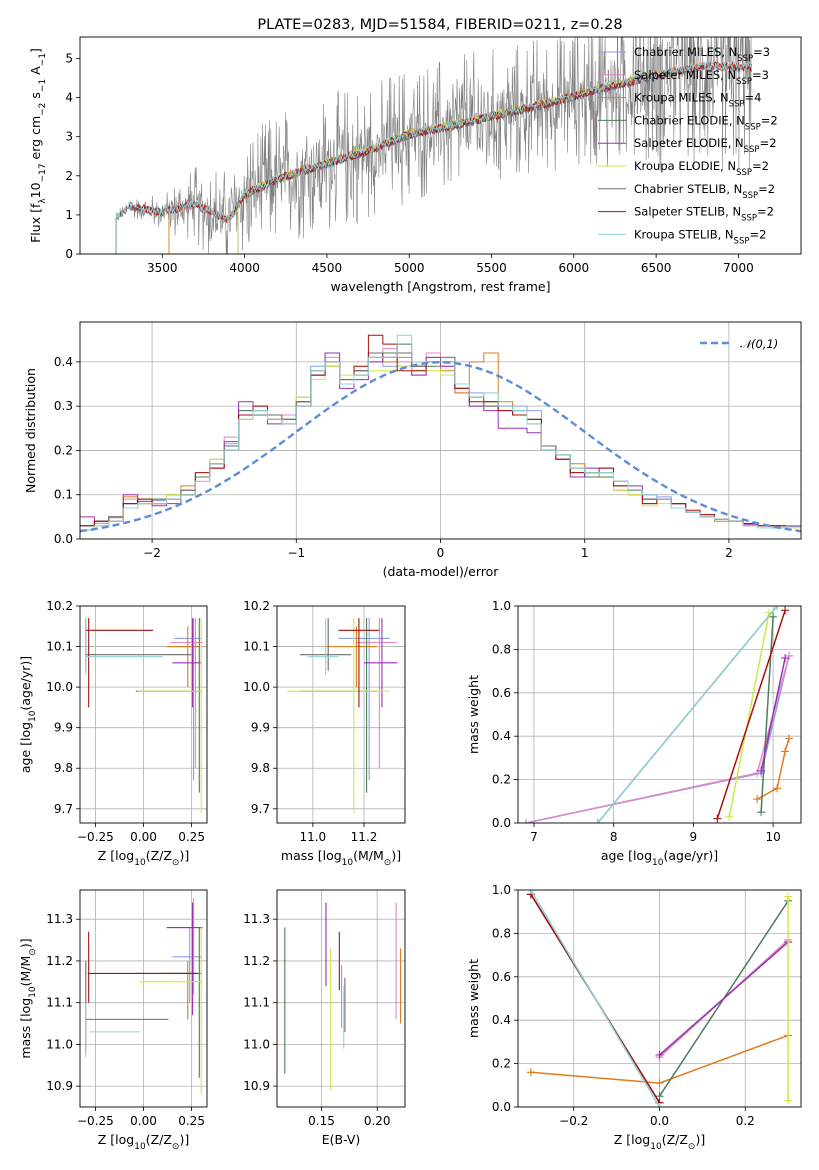  What do you see at coordinates (767, 714) in the screenshot?
I see `weight-line-chabrier_elodie` at bounding box center [767, 714].